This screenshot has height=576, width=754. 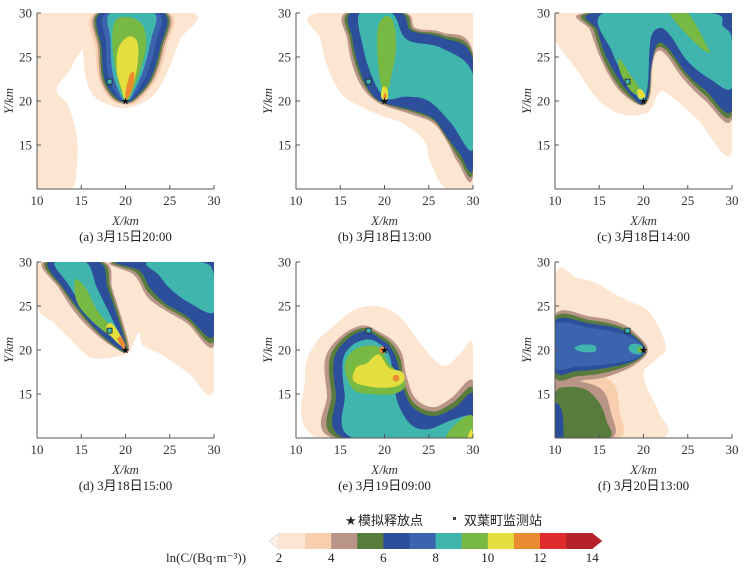 What do you see at coordinates (503, 520) in the screenshot?
I see `legend-station-label: 双葉町监测站` at bounding box center [503, 520].